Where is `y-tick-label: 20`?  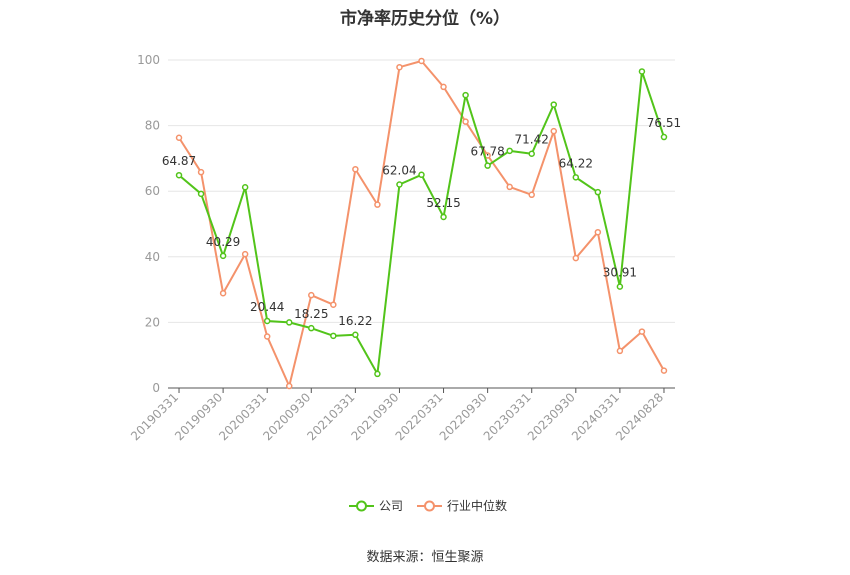
y-tick-label: 20 is located at coordinates (152, 322).